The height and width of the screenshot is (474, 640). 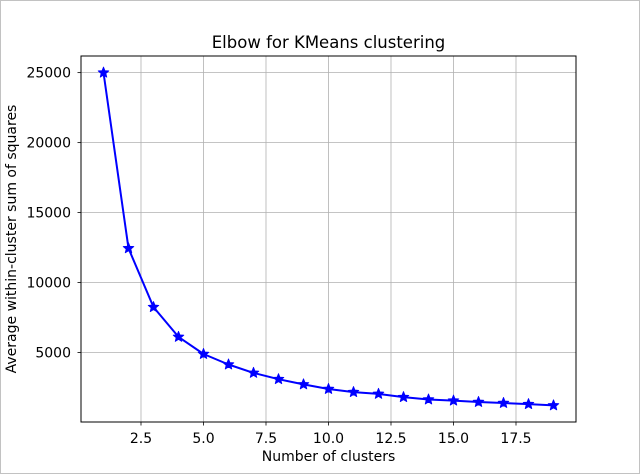 What do you see at coordinates (12, 239) in the screenshot?
I see `y-axis-label: Average within-cluster sum of squares` at bounding box center [12, 239].